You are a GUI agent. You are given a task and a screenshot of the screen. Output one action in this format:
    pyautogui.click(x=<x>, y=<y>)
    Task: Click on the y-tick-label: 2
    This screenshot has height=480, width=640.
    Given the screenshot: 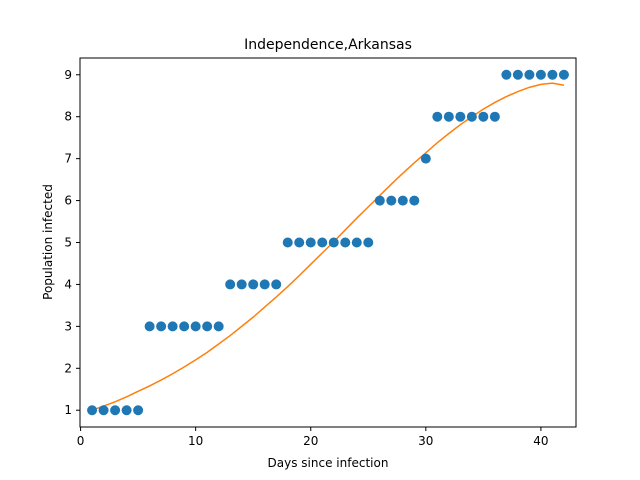 What is the action you would take?
    pyautogui.click(x=68, y=368)
    